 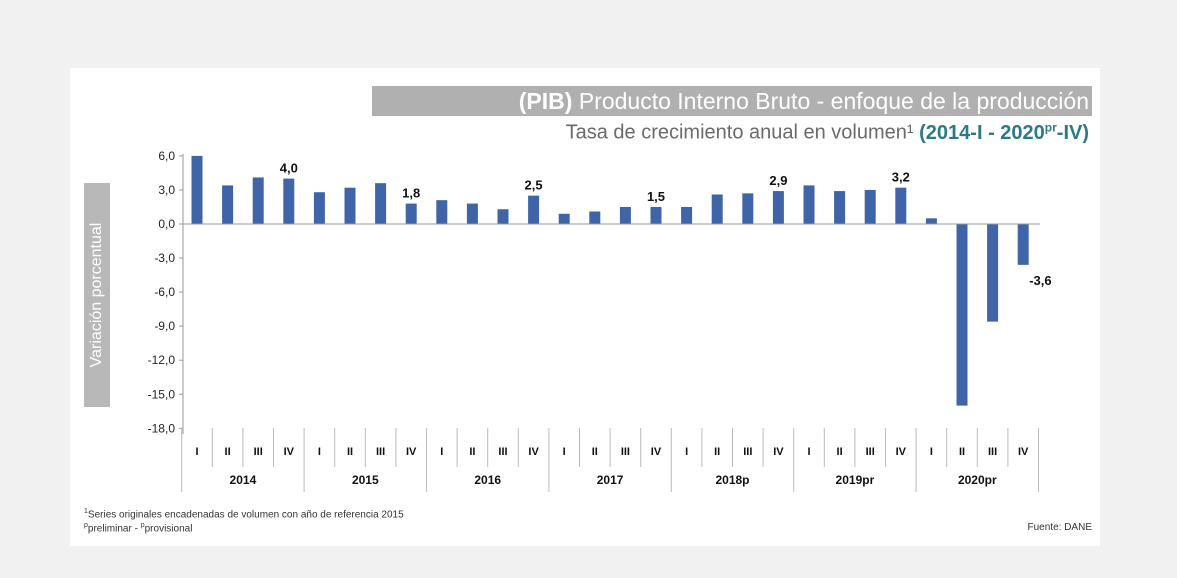 What do you see at coordinates (545, 101) in the screenshot?
I see `title-acronym: (PIB)` at bounding box center [545, 101].